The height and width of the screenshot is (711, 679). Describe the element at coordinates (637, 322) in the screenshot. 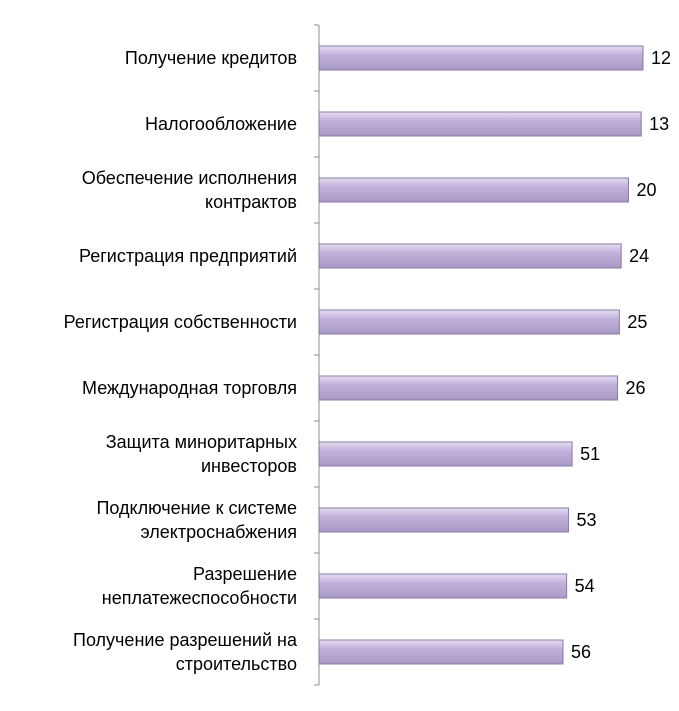

I see `value-label: 25` at that location.